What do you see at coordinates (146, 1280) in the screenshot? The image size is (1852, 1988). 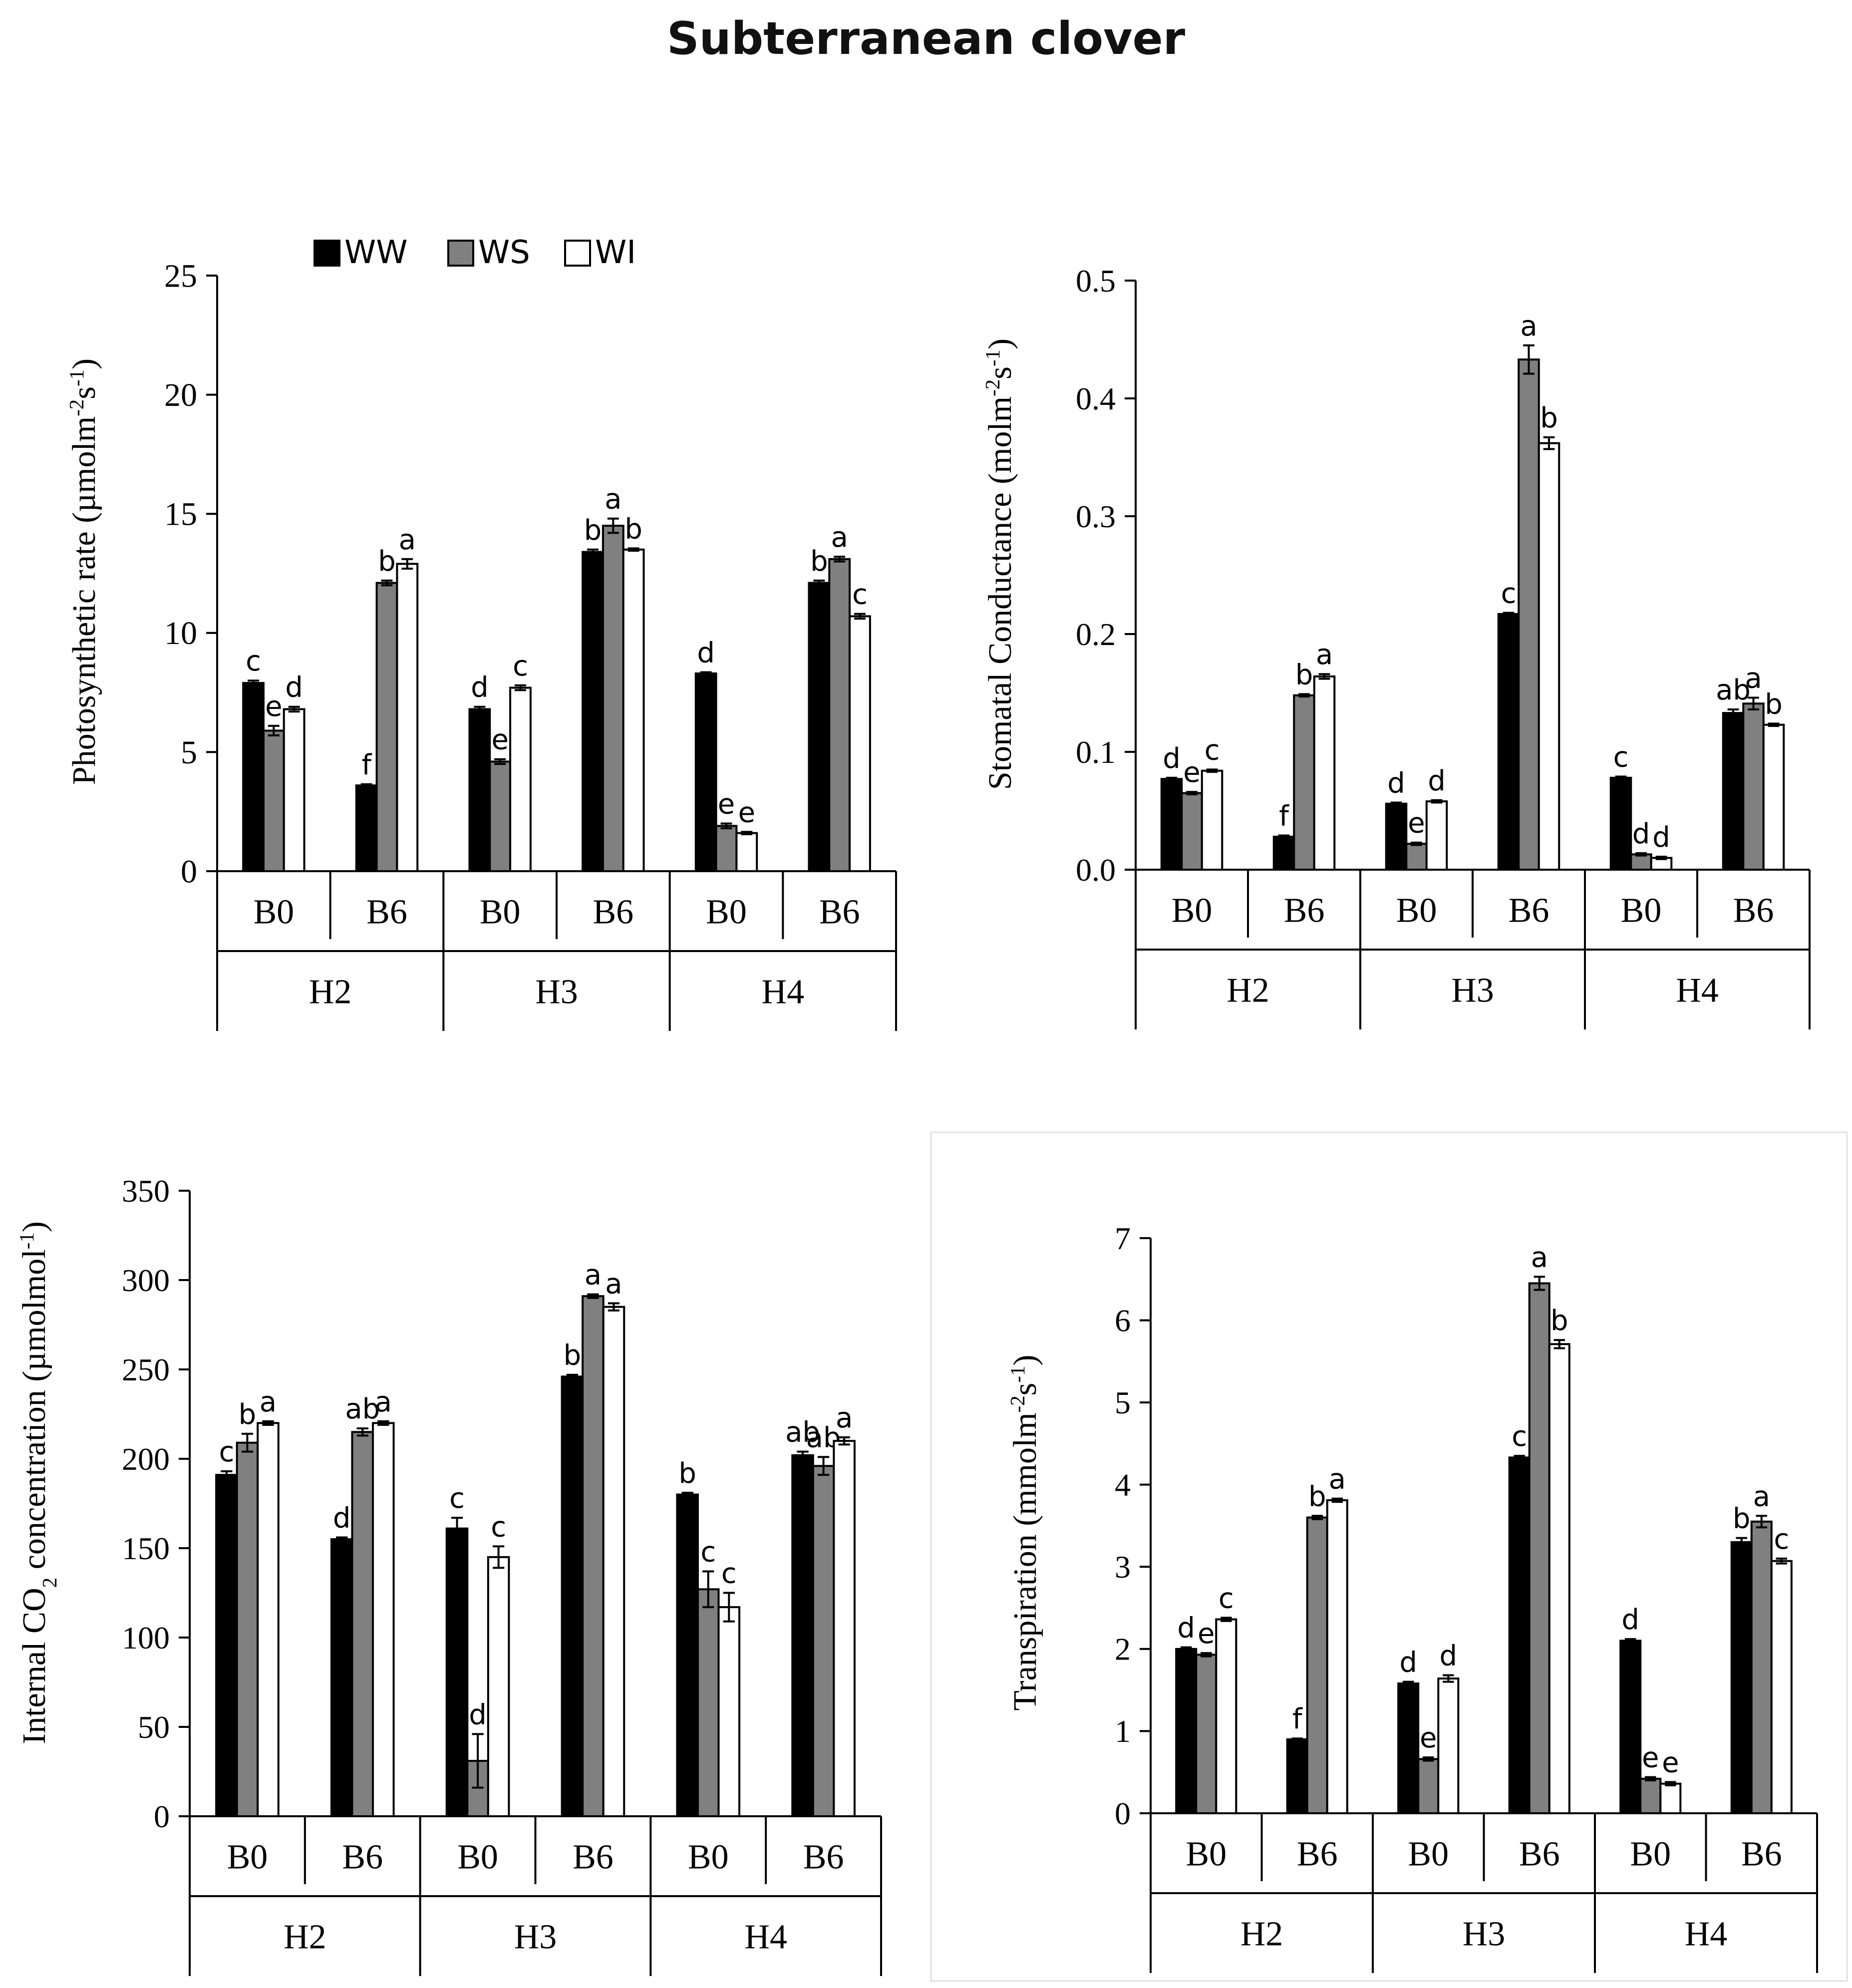 I see `y-tick-label: 300` at bounding box center [146, 1280].